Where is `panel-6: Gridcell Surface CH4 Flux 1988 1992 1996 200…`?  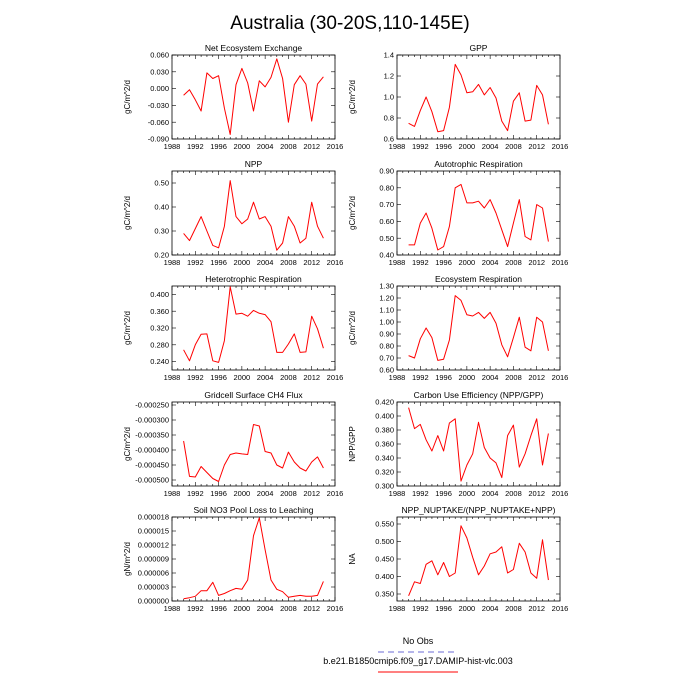 panel-6: Gridcell Surface CH4 Flux 1988 1992 1996 200… is located at coordinates (233, 444).